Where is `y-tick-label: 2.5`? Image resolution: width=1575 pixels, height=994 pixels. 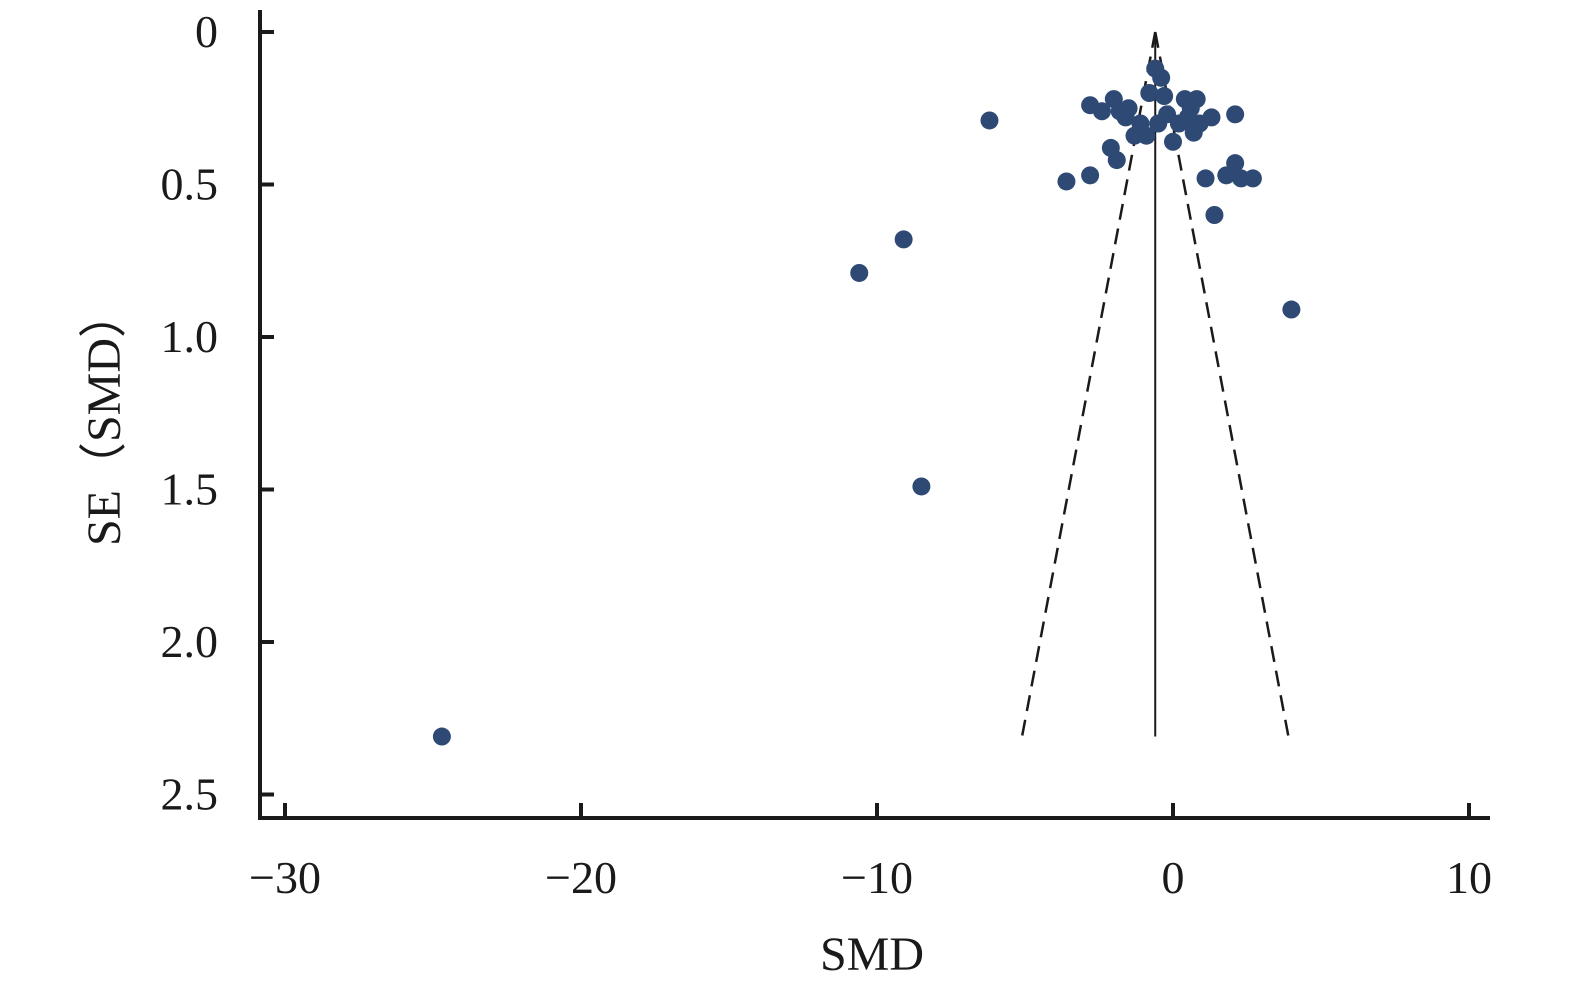
y-tick-label: 2.5 is located at coordinates (190, 794).